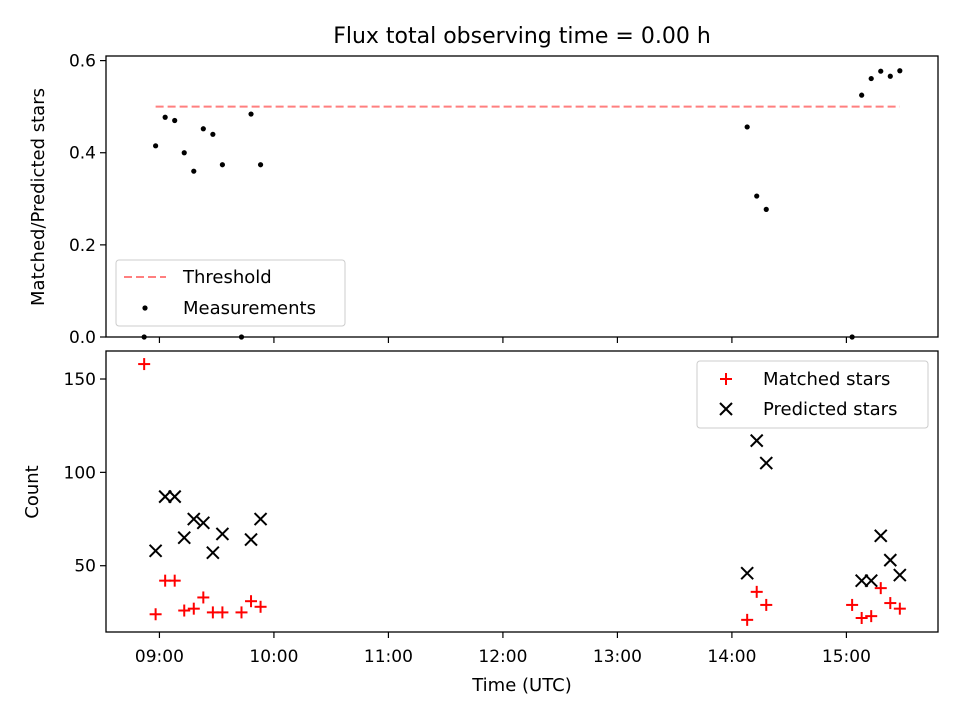 The image size is (960, 720). I want to click on figure-title: Flux total observing time = 0.00 h, so click(522, 36).